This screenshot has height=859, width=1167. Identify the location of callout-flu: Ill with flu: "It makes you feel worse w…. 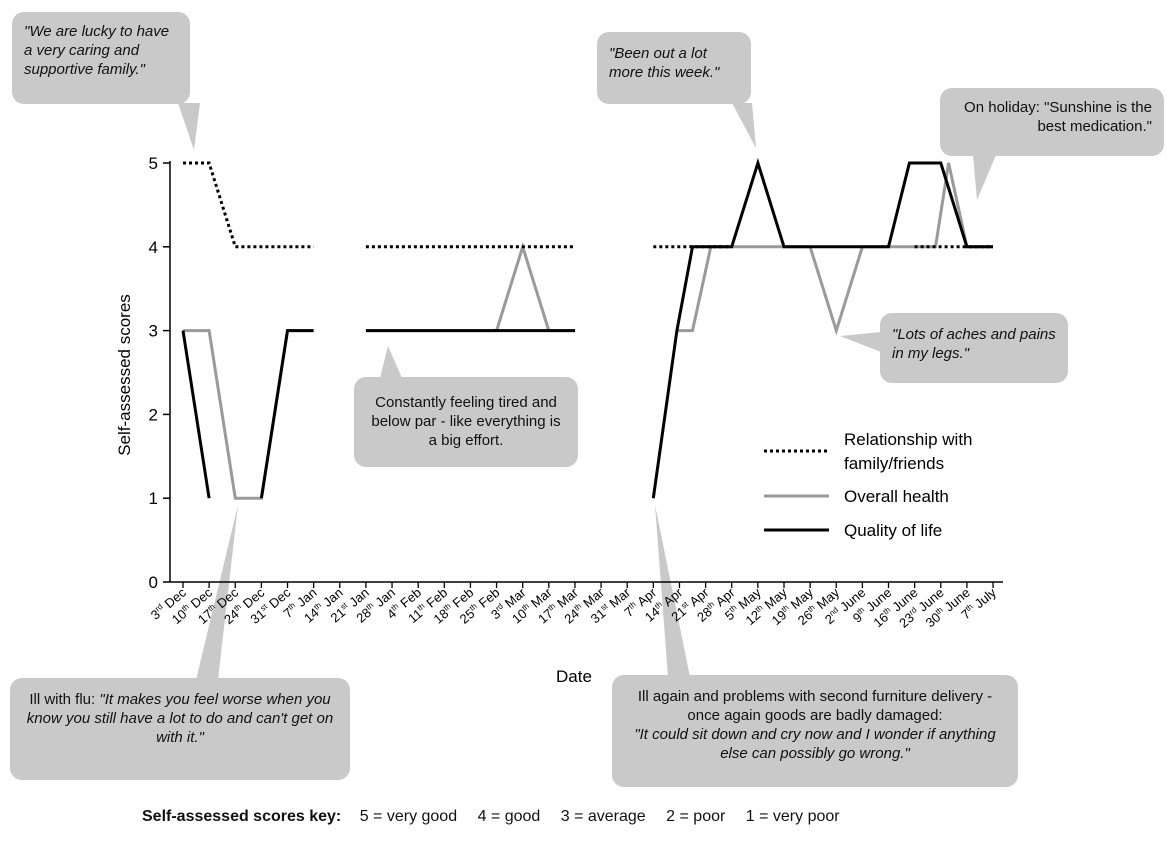
(180, 729).